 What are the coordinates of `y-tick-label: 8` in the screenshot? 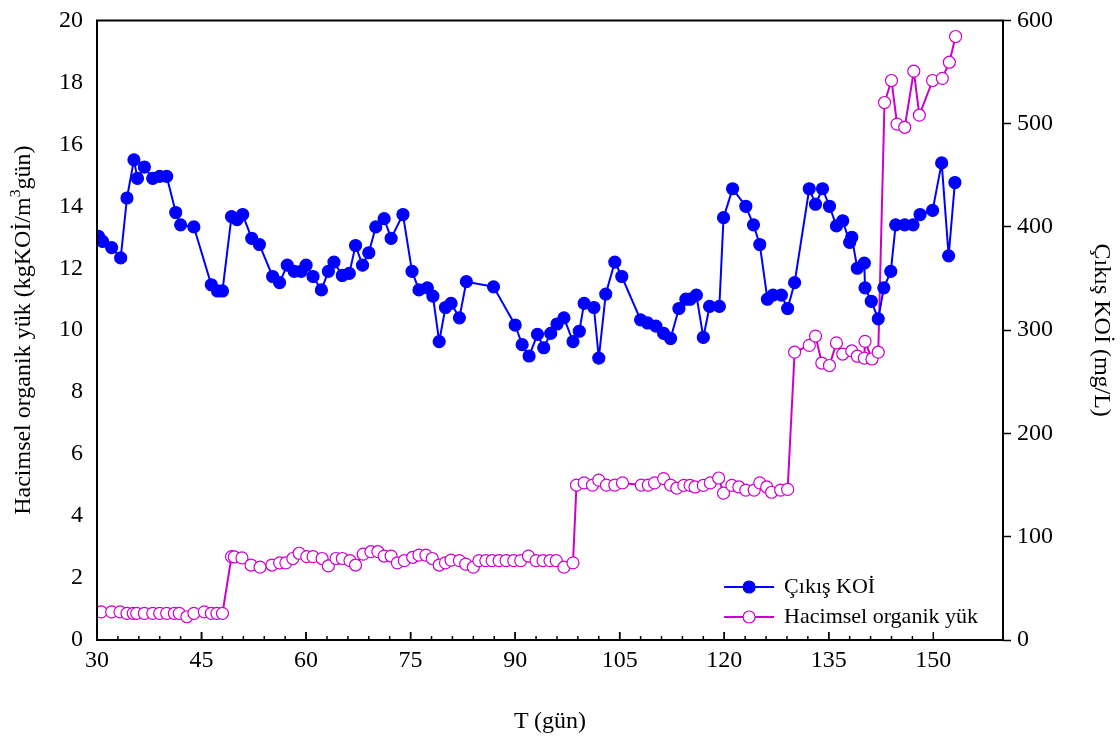 It's located at (77, 390).